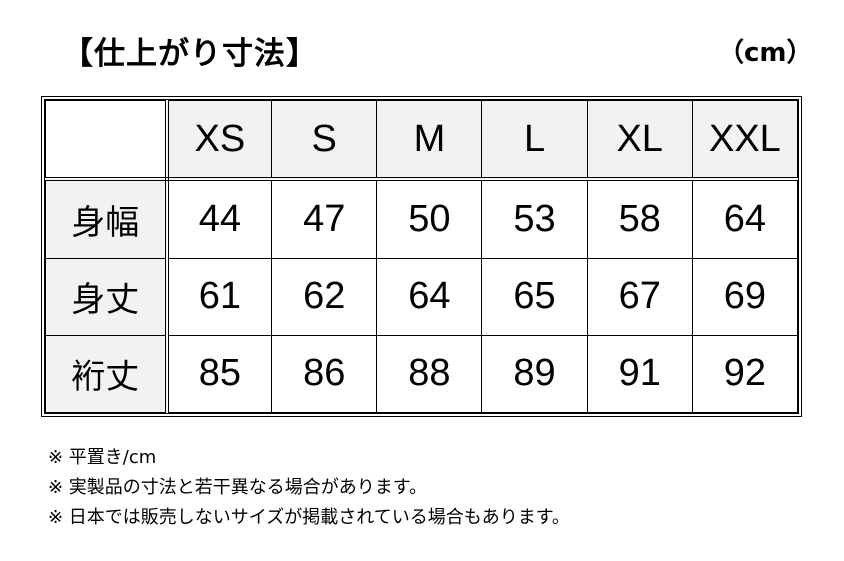 The width and height of the screenshot is (844, 561). Describe the element at coordinates (219, 218) in the screenshot. I see `table-cell: 44` at that location.